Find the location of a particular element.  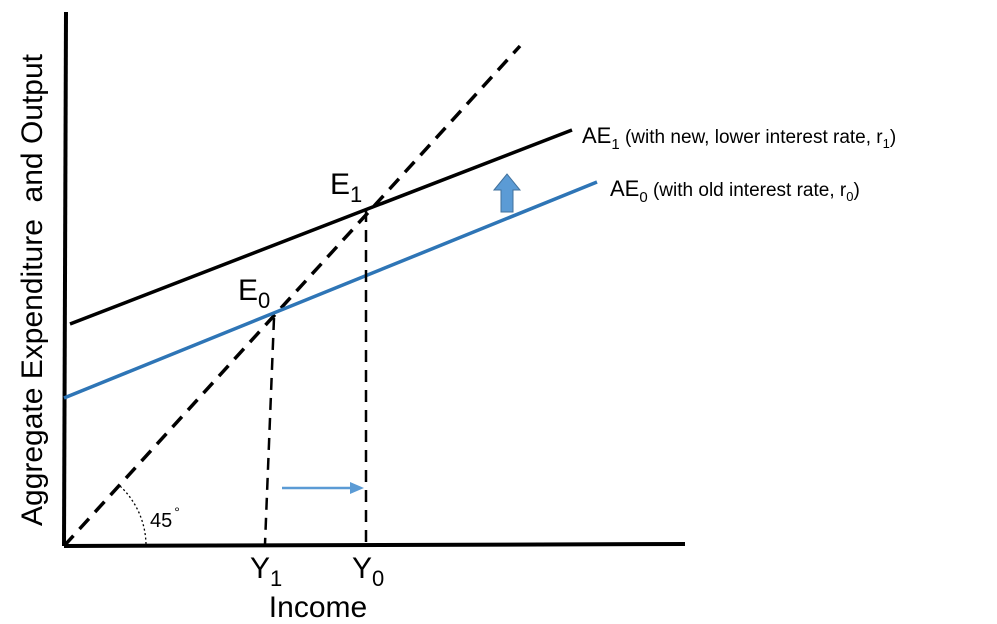

x-axis-label: Income is located at coordinates (318, 607).